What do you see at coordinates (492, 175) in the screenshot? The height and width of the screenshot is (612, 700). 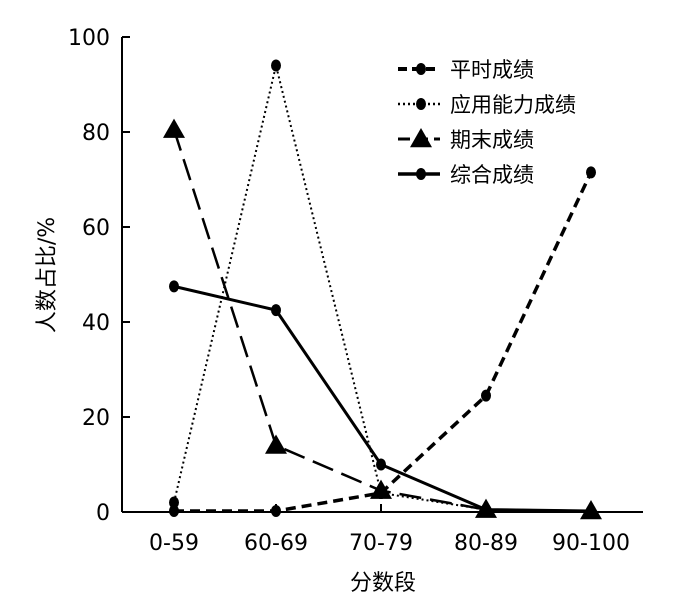 I see `legend-label: 综合成绩` at bounding box center [492, 175].